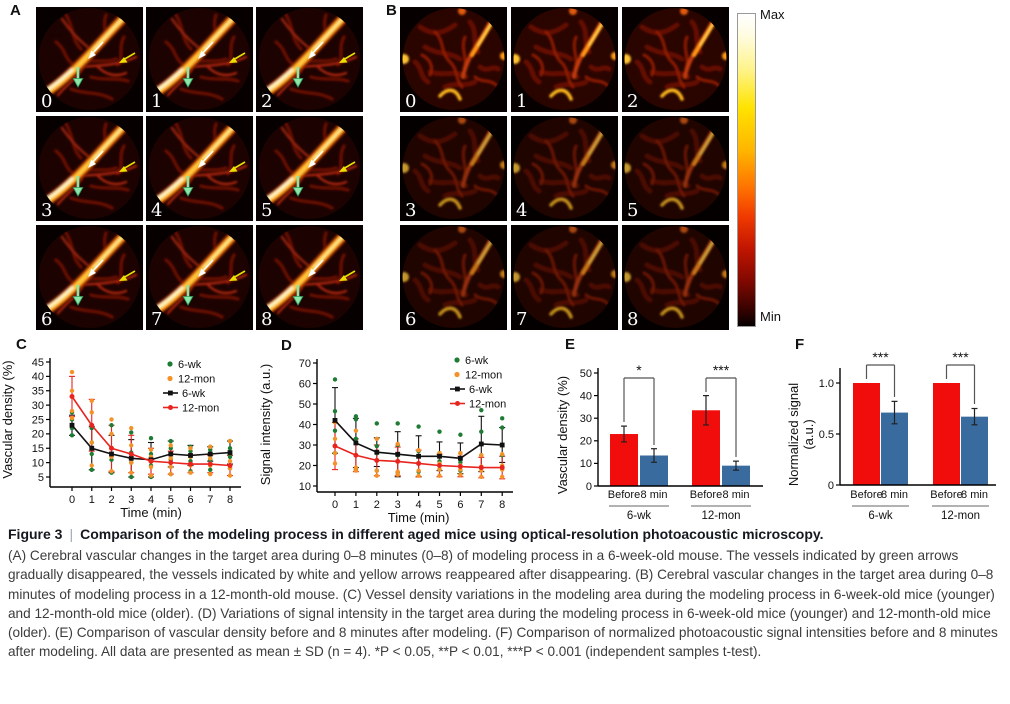  Describe the element at coordinates (391, 10) in the screenshot. I see `panel-label-b: B` at that location.